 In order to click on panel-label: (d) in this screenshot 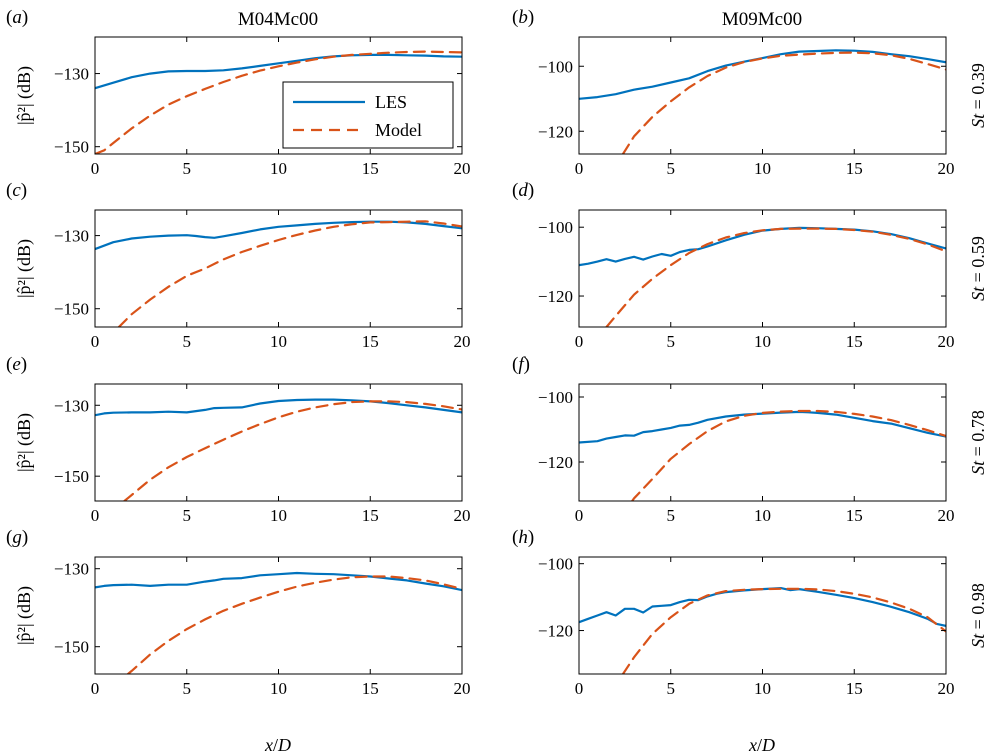, I will do `click(523, 190)`.